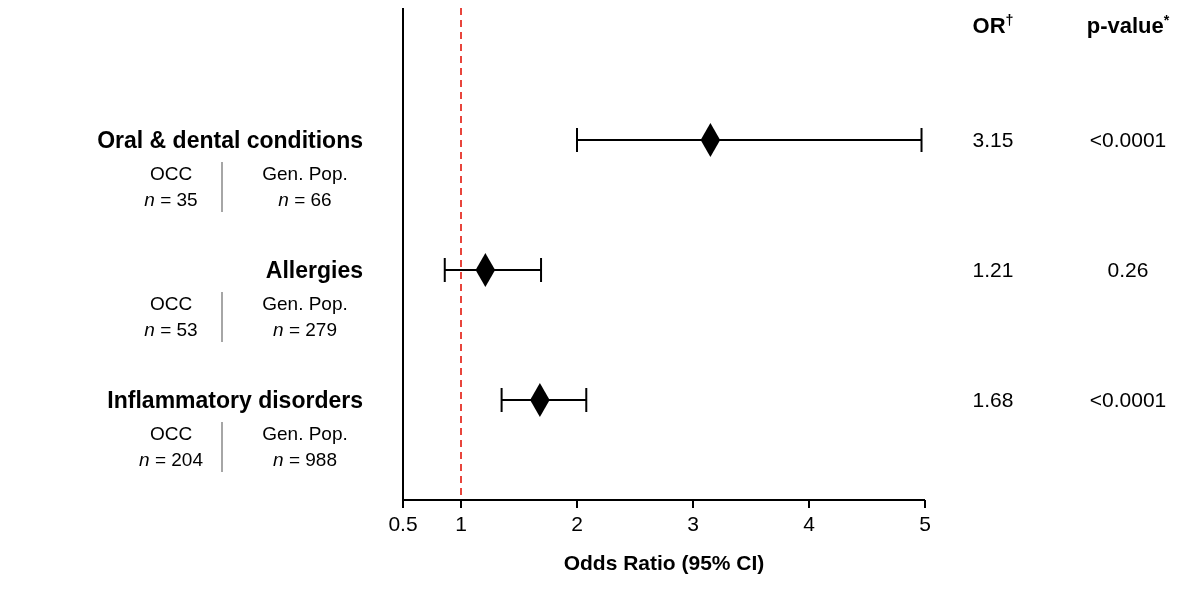 Image resolution: width=1200 pixels, height=606 pixels. Describe the element at coordinates (993, 139) in the screenshot. I see `data-label: 3.15` at that location.